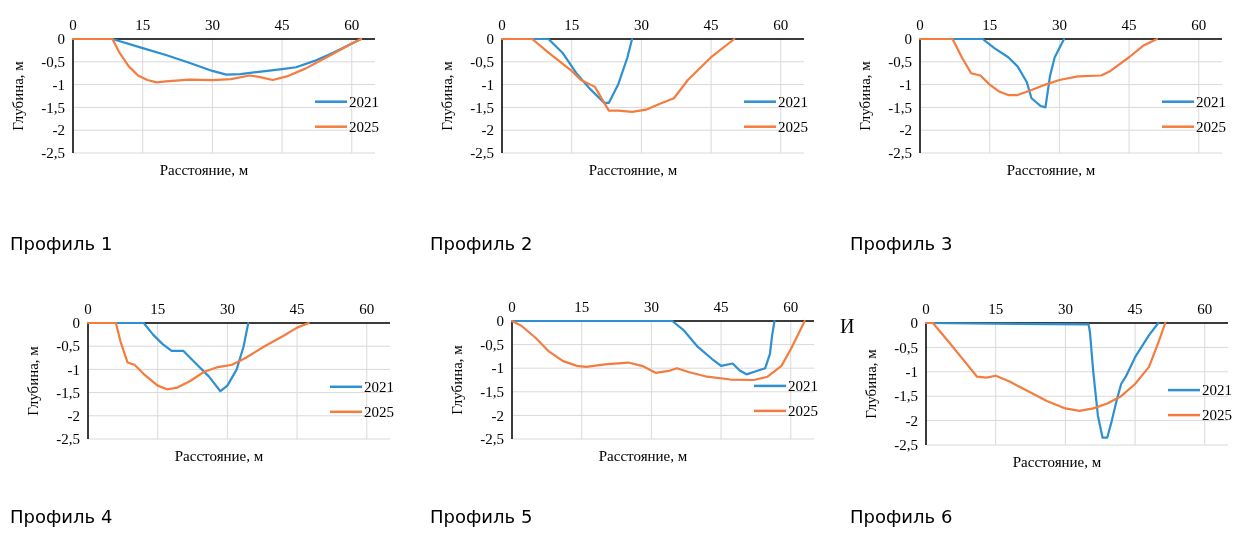  Describe the element at coordinates (61, 516) in the screenshot. I see `text: Профиль 4` at that location.